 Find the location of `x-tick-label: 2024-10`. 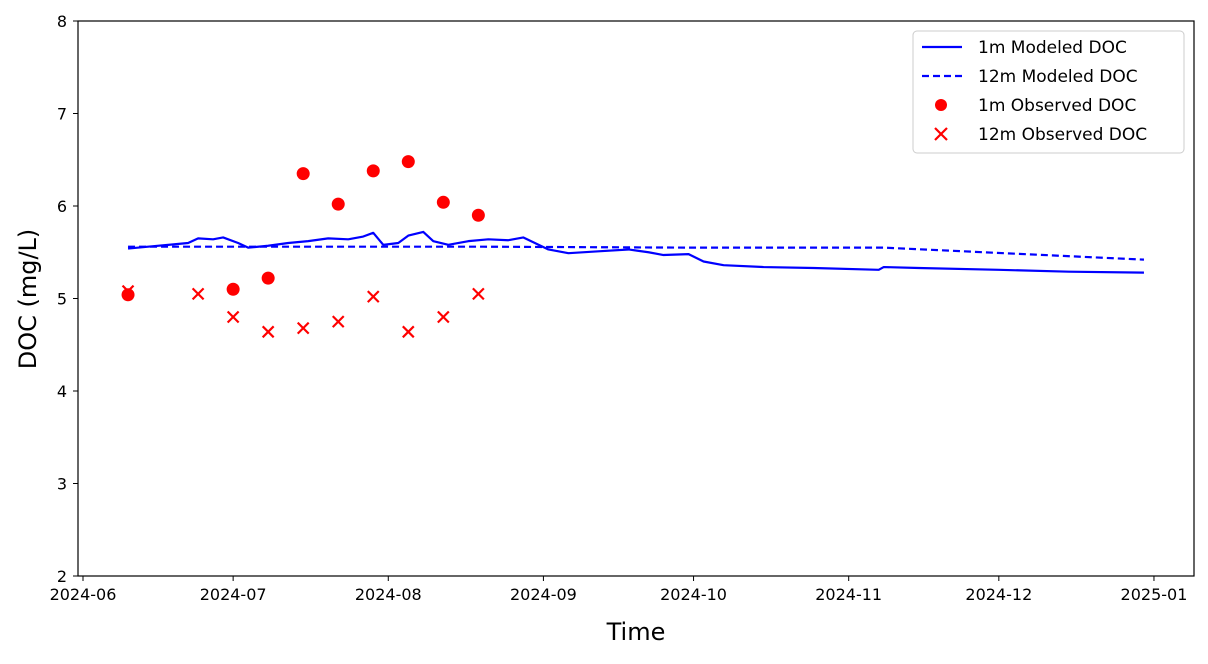

x-tick-label: 2024-10 is located at coordinates (693, 594).